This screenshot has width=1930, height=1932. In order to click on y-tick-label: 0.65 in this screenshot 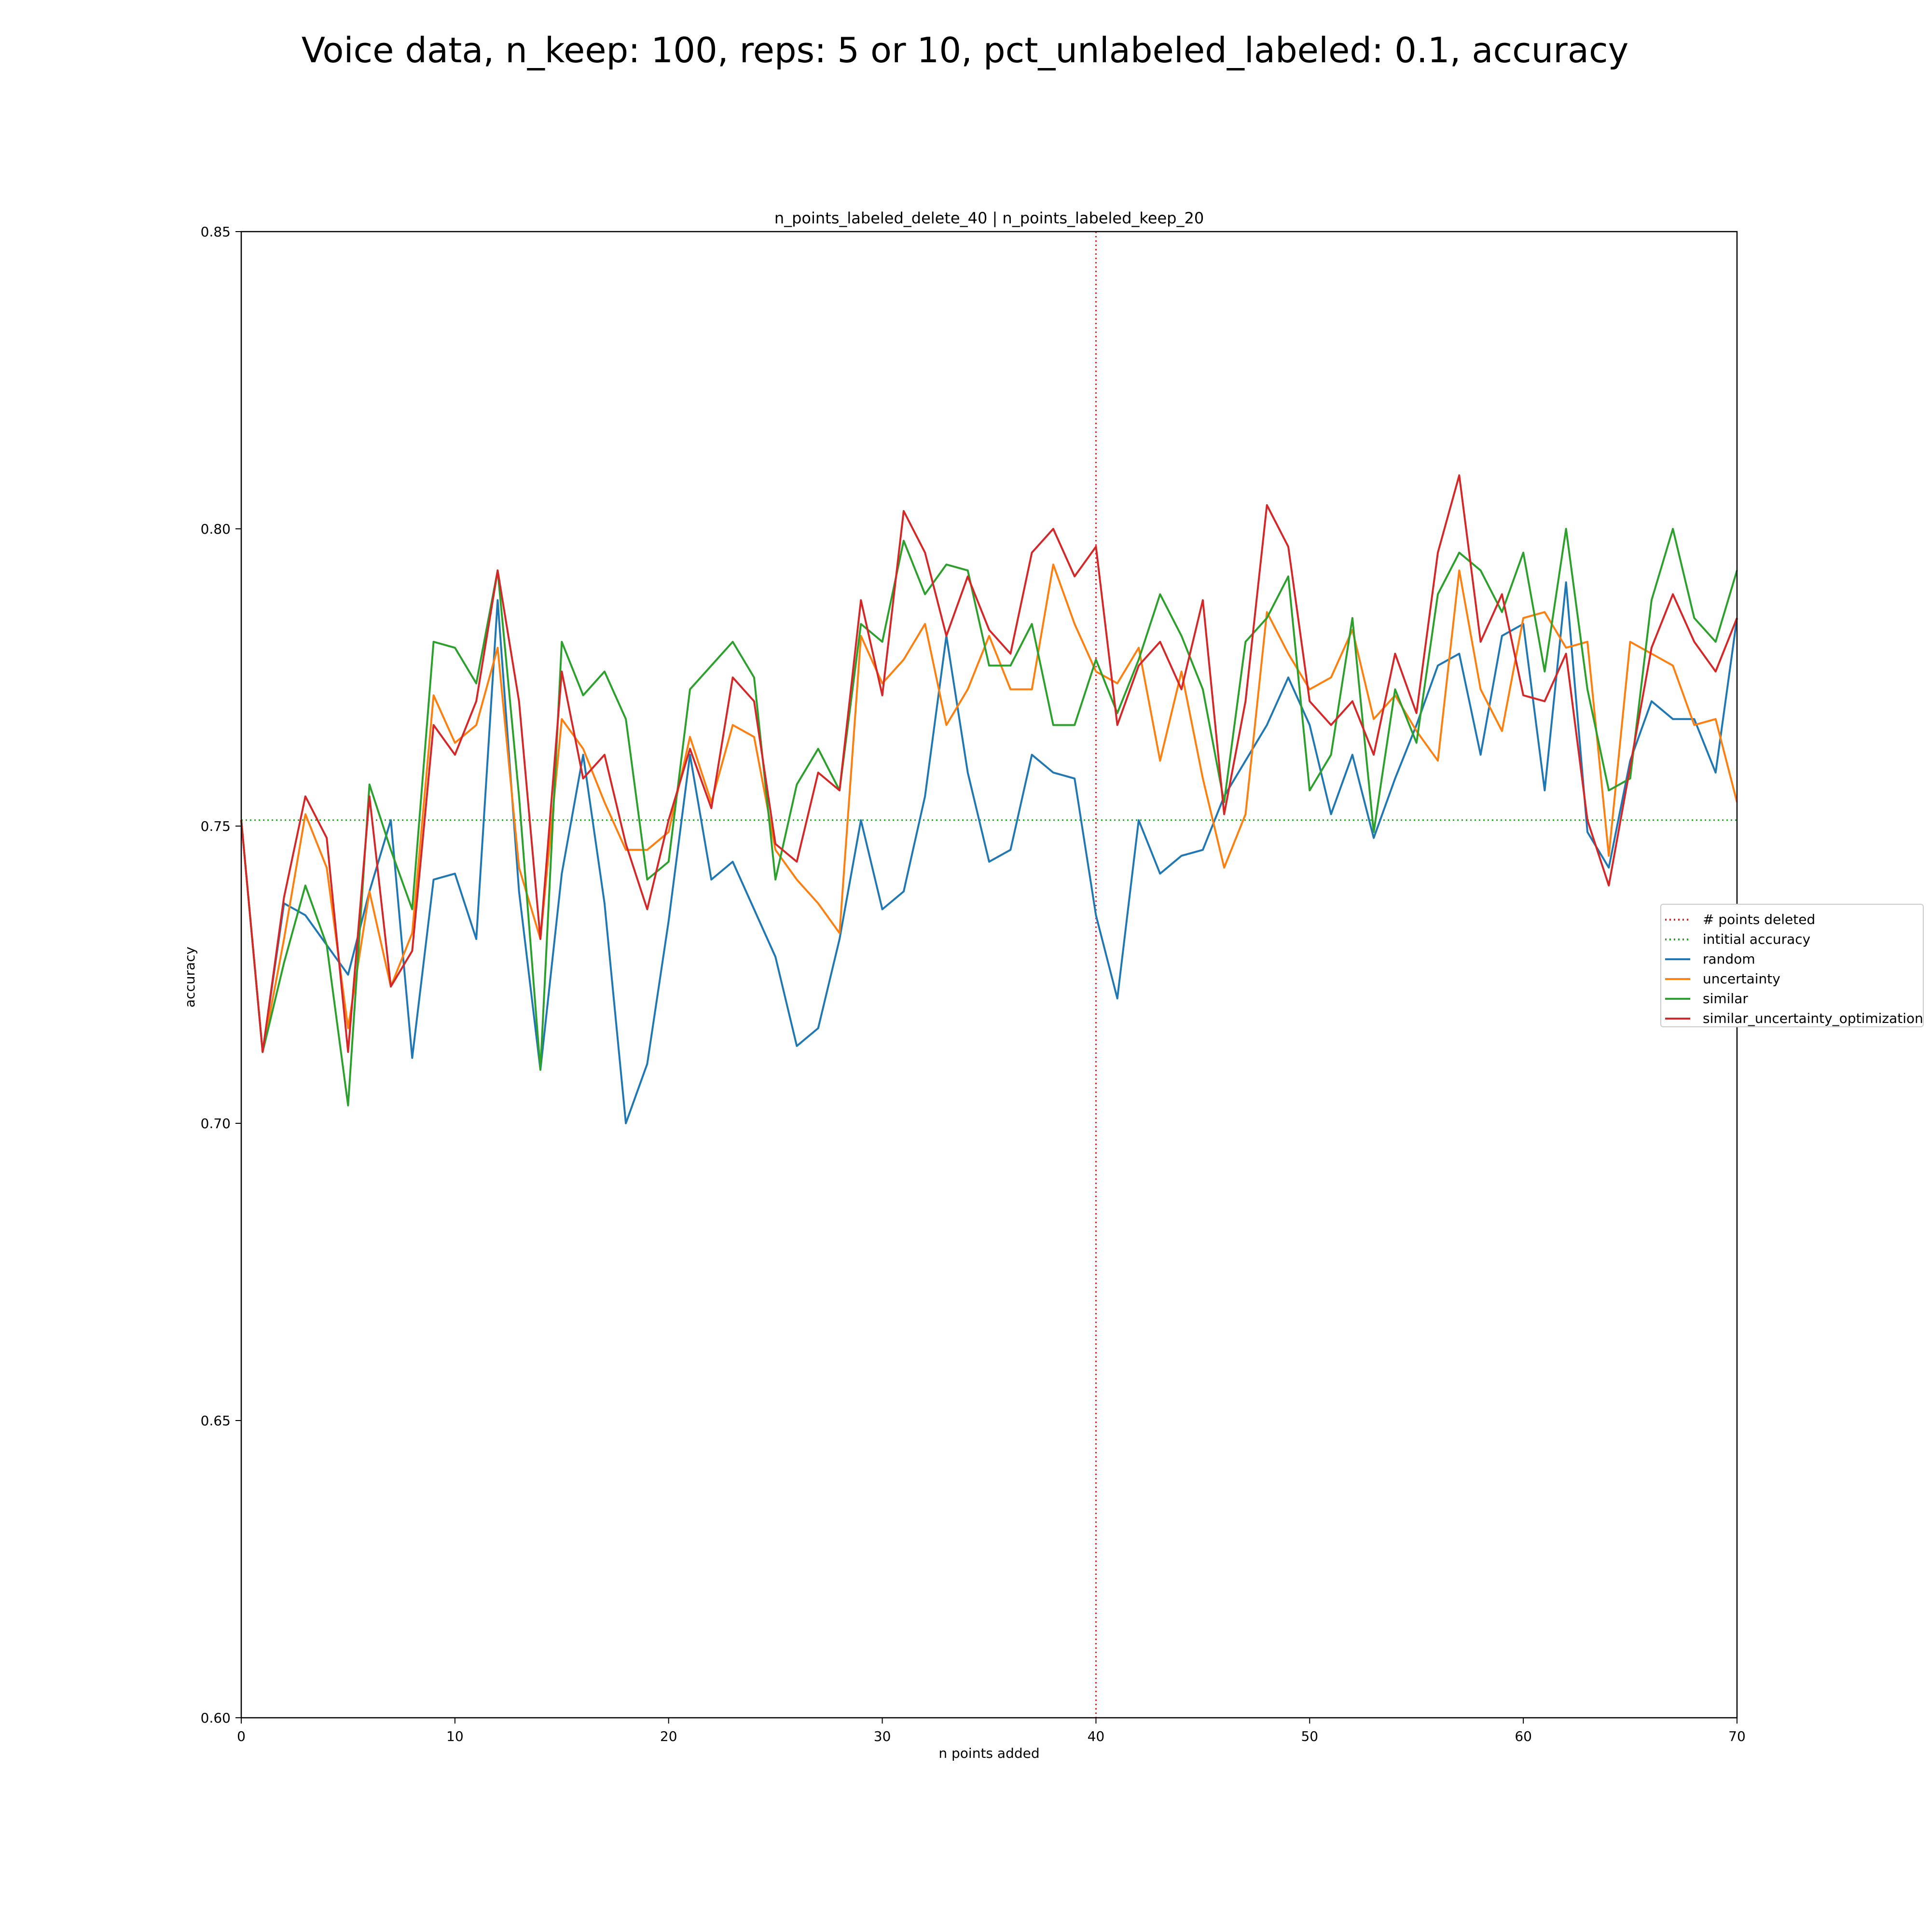, I will do `click(216, 1421)`.